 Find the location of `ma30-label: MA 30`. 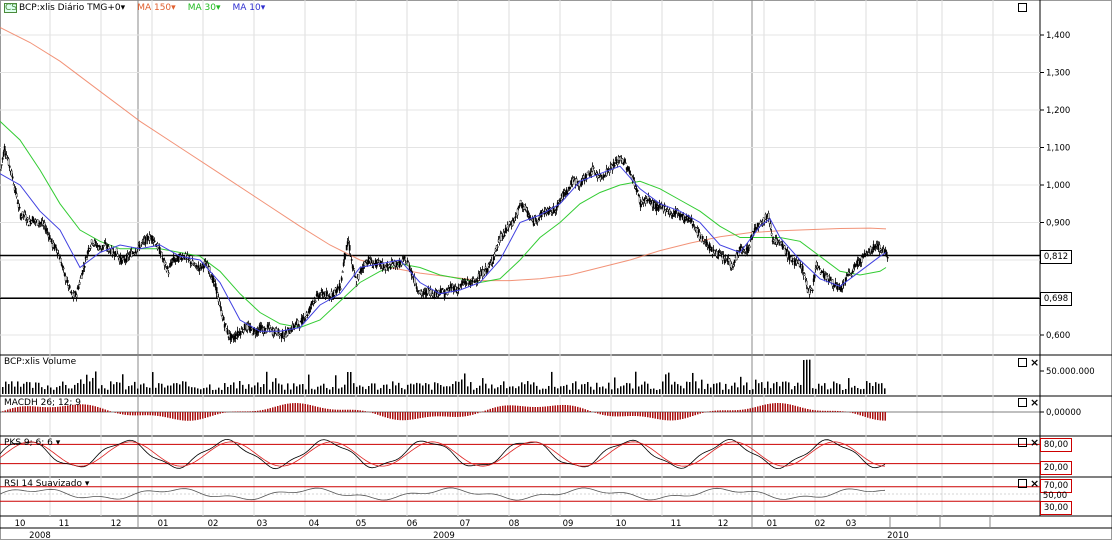

ma30-label: MA 30 is located at coordinates (201, 8).